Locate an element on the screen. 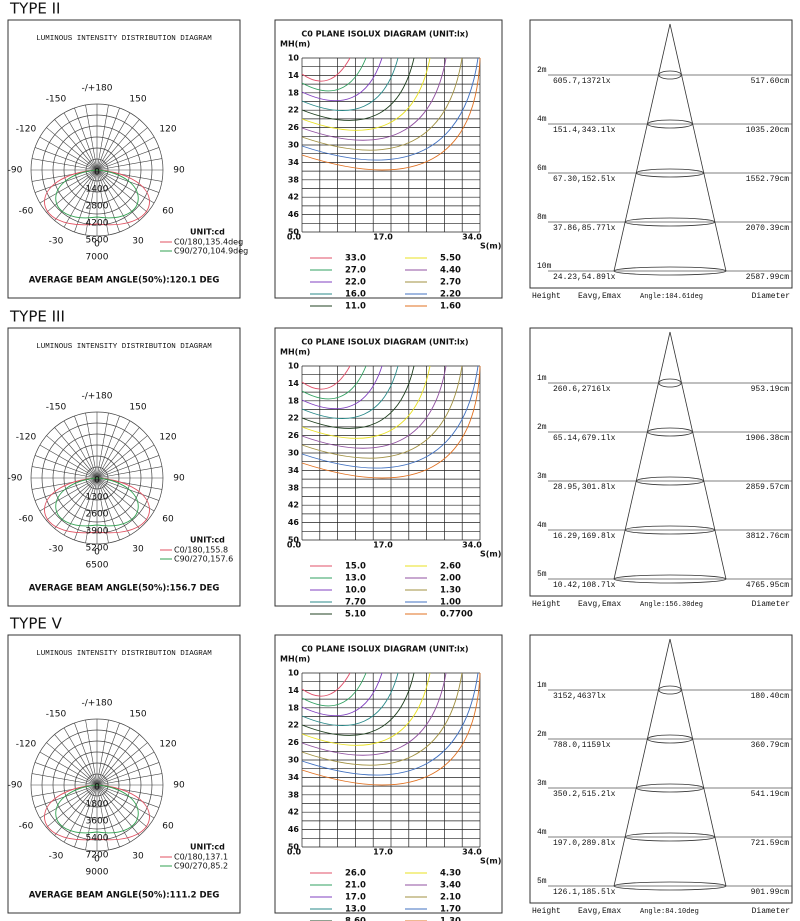  cone-height: 3m is located at coordinates (542, 783).